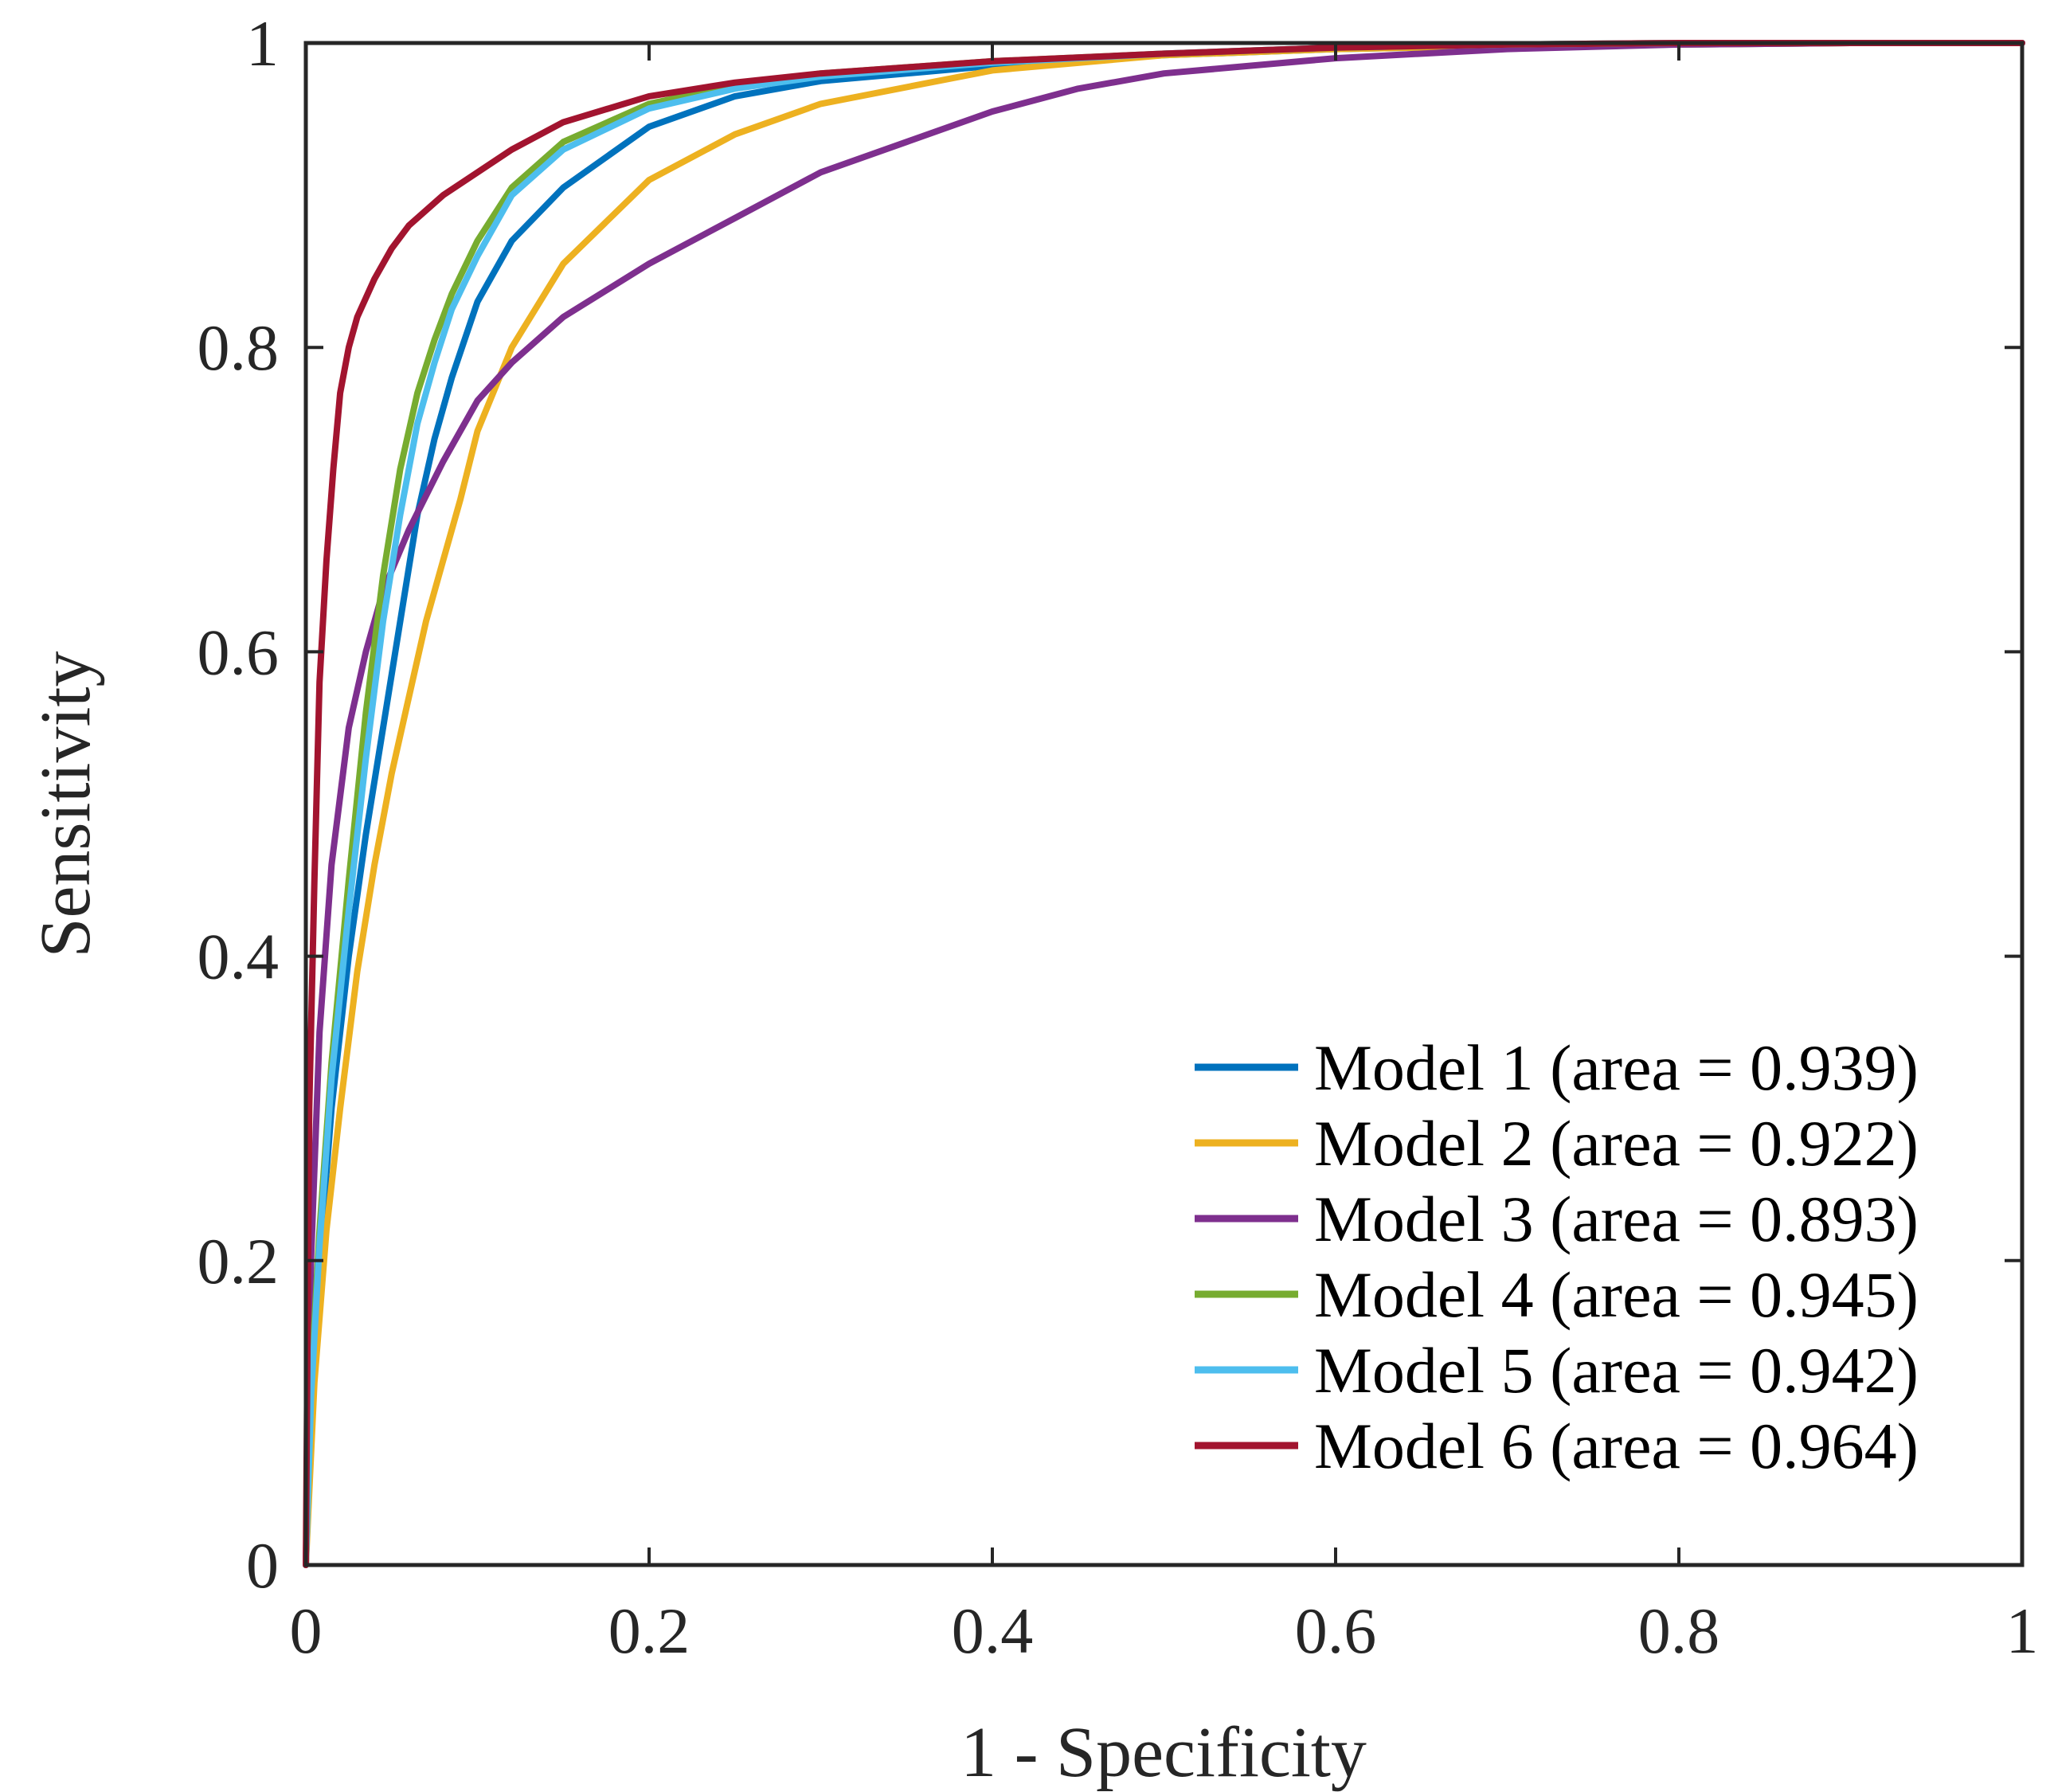 The image size is (2050, 1792). Describe the element at coordinates (1679, 1630) in the screenshot. I see `x-tick-label: 0.8` at that location.